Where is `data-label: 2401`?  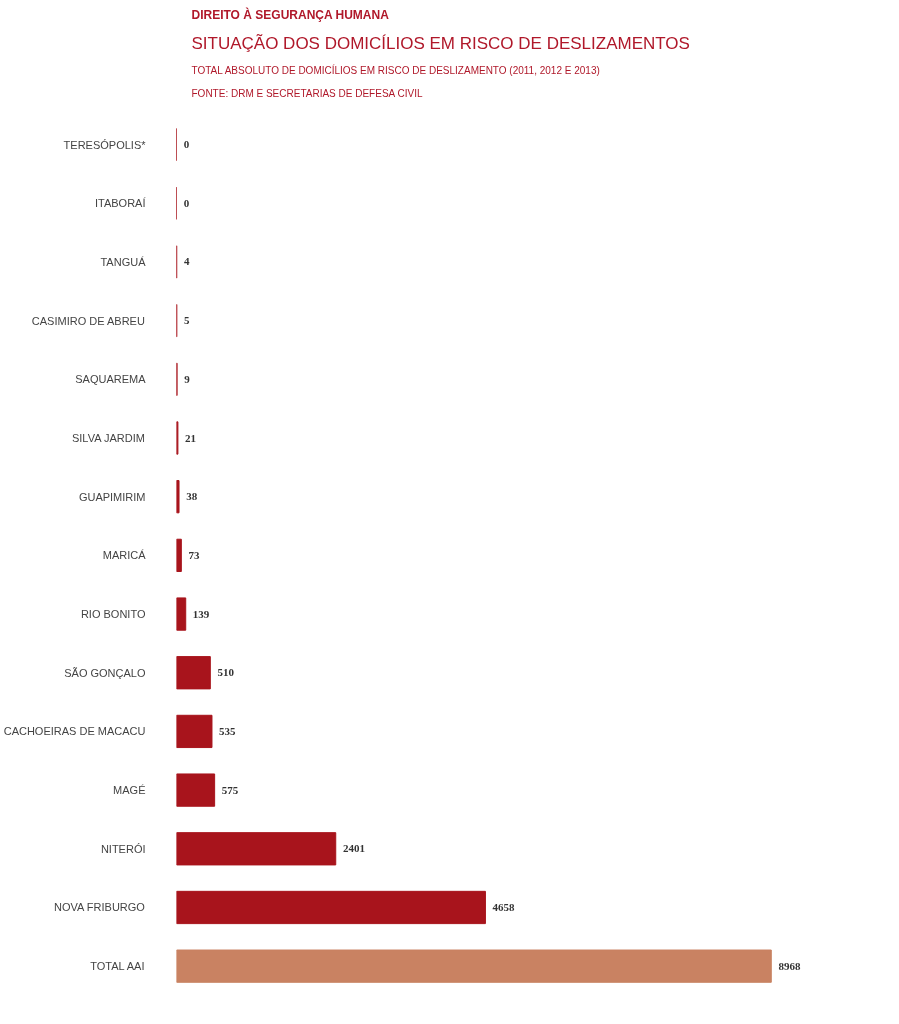
data-label: 2401 is located at coordinates (353, 848).